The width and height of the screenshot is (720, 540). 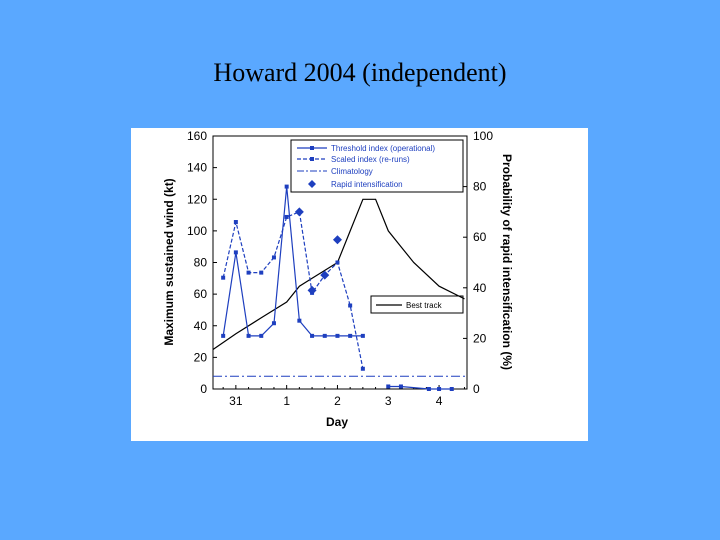 I want to click on legend-item-climatology: Climatology, so click(x=335, y=171).